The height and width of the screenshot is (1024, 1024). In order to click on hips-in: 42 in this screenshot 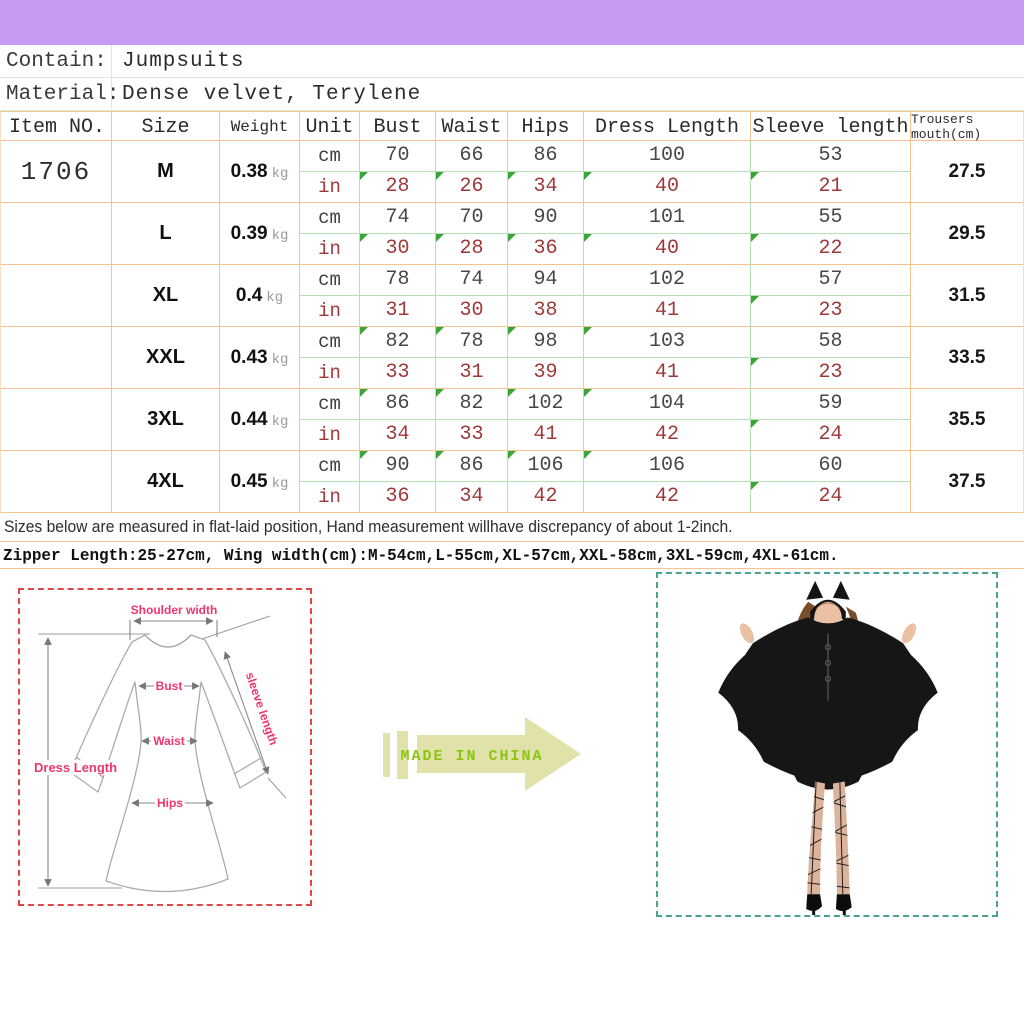, I will do `click(546, 496)`.